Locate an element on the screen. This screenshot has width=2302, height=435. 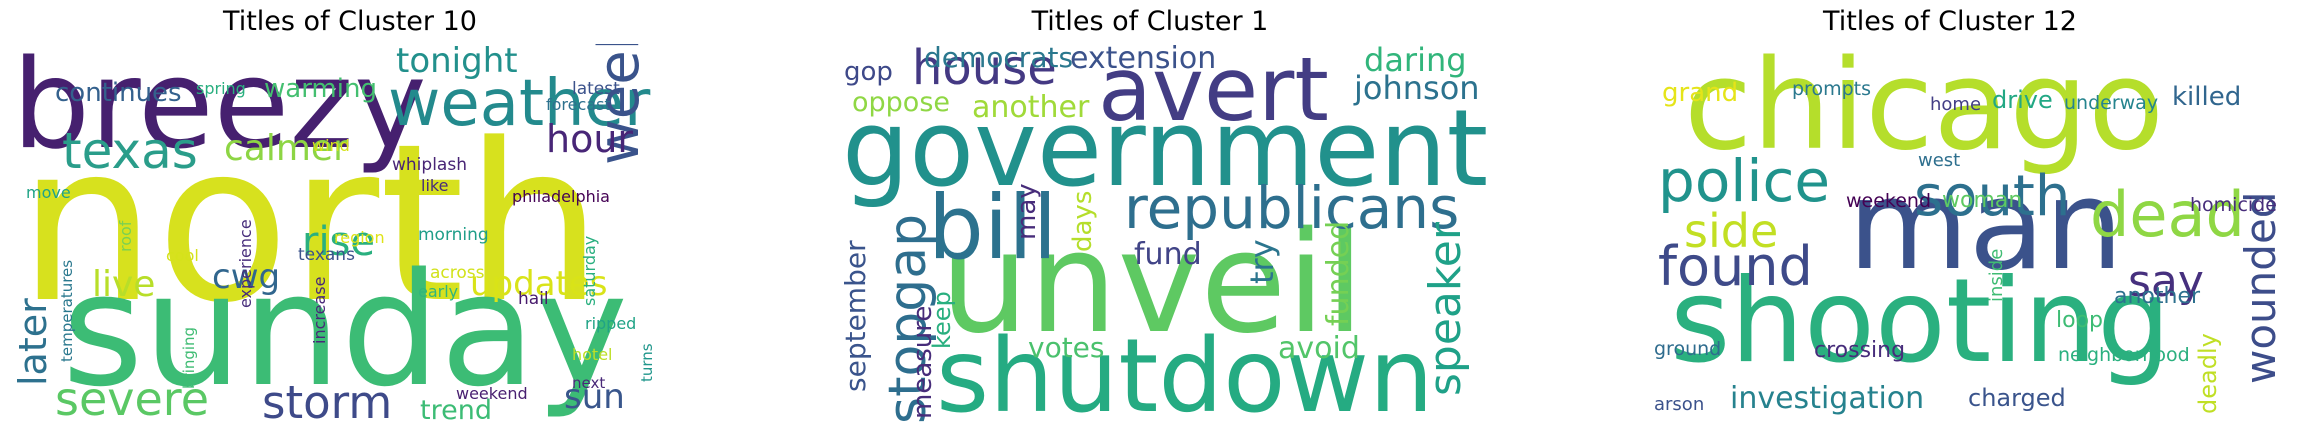
panel-title: Titles of Cluster 1 is located at coordinates (1150, 21).